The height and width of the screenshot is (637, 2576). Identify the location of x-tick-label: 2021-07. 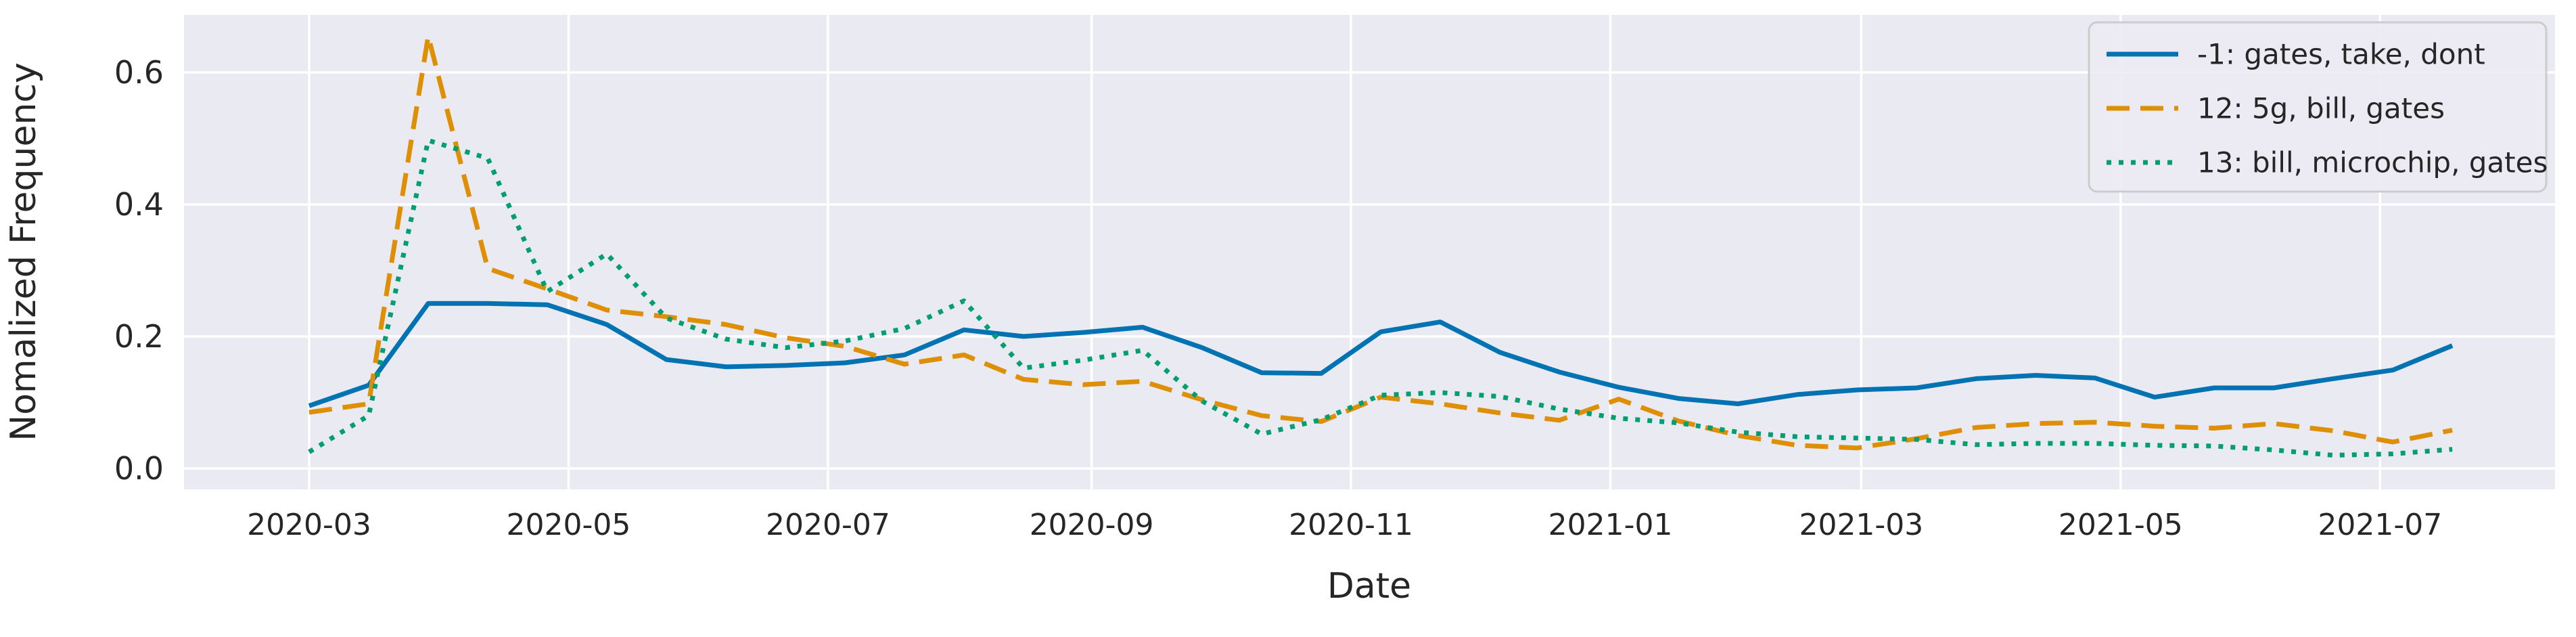
(2380, 525).